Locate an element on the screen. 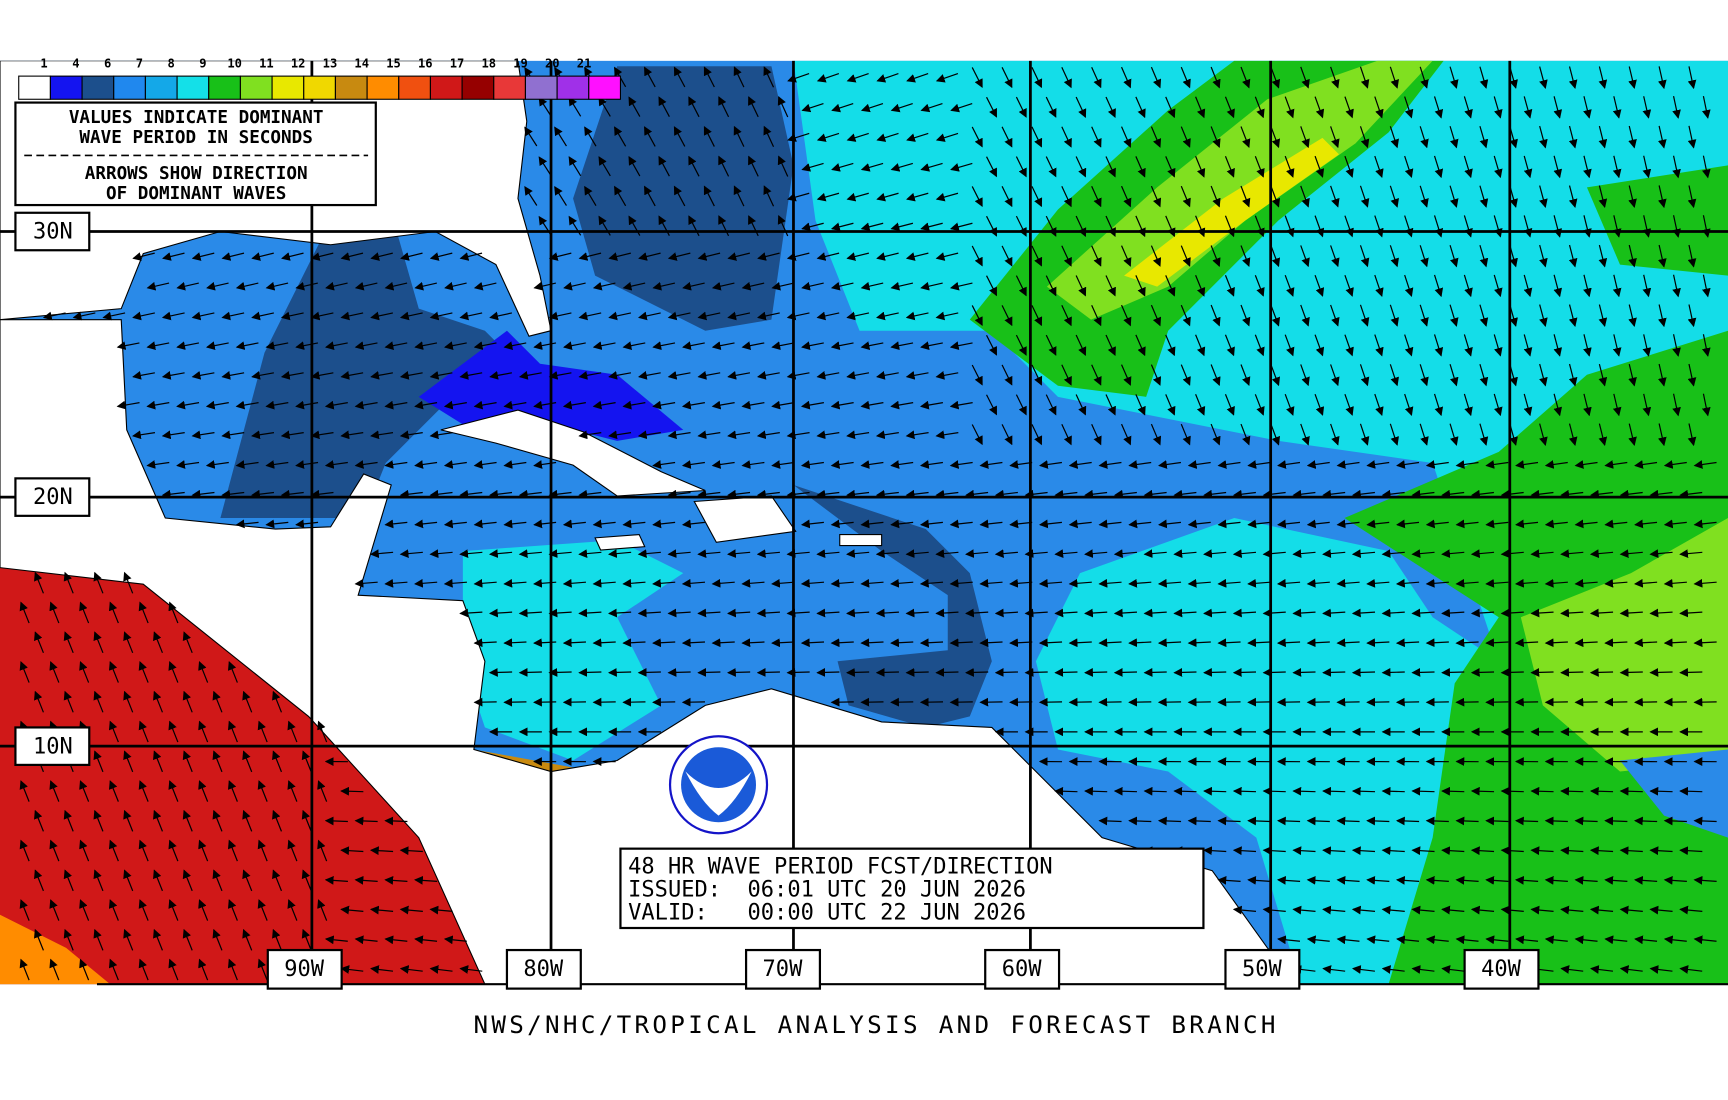 This screenshot has height=1100, width=1728. lon-label: 90W is located at coordinates (304, 969).